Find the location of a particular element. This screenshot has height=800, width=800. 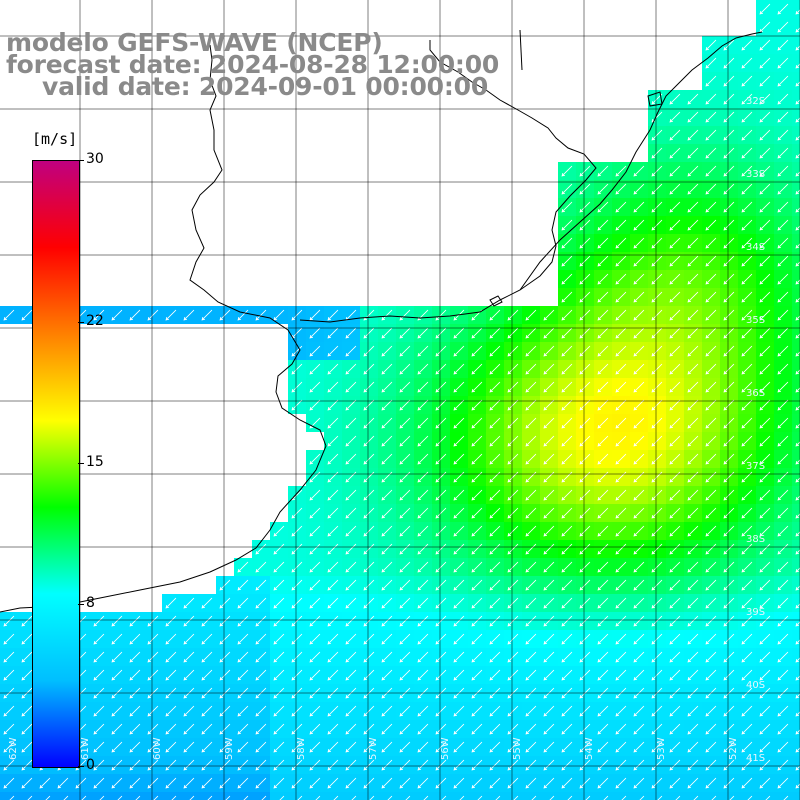

latitude-label: 38S is located at coordinates (755, 539).